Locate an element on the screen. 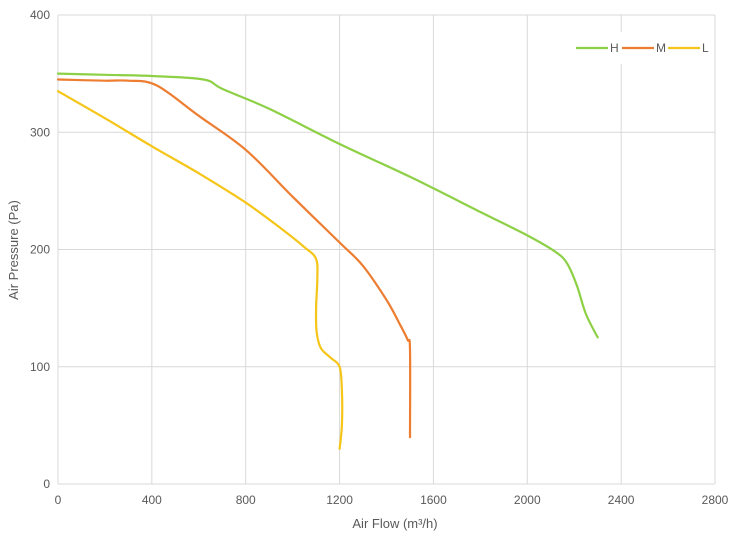 This screenshot has width=745, height=539. y-axis-label: Air Pressure (Pa) is located at coordinates (13, 250).